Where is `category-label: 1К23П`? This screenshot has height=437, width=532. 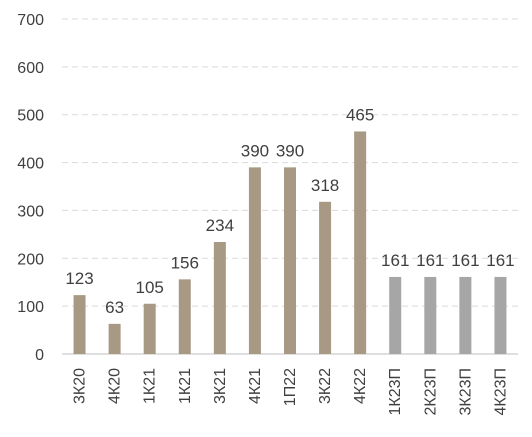 category-label: 1К23П is located at coordinates (395, 392).